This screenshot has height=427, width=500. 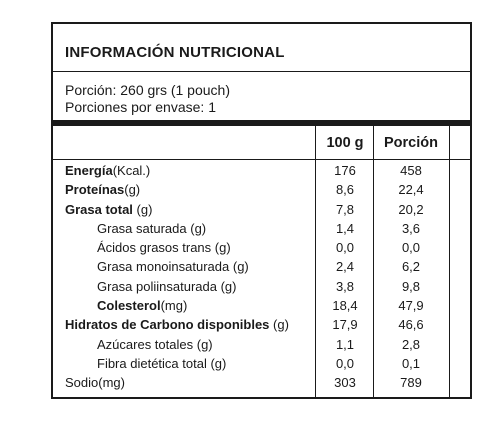 I want to click on nutrient-name: Grasa saturada, so click(x=142, y=228).